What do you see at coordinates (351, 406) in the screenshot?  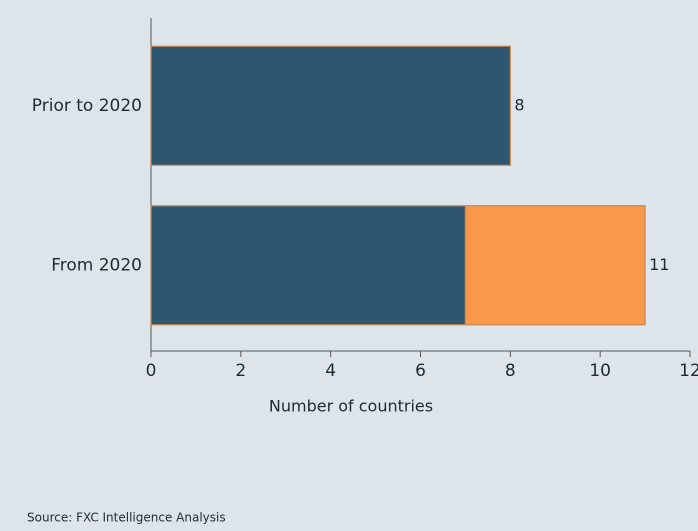 I see `x-axis-label: Number of countries` at bounding box center [351, 406].